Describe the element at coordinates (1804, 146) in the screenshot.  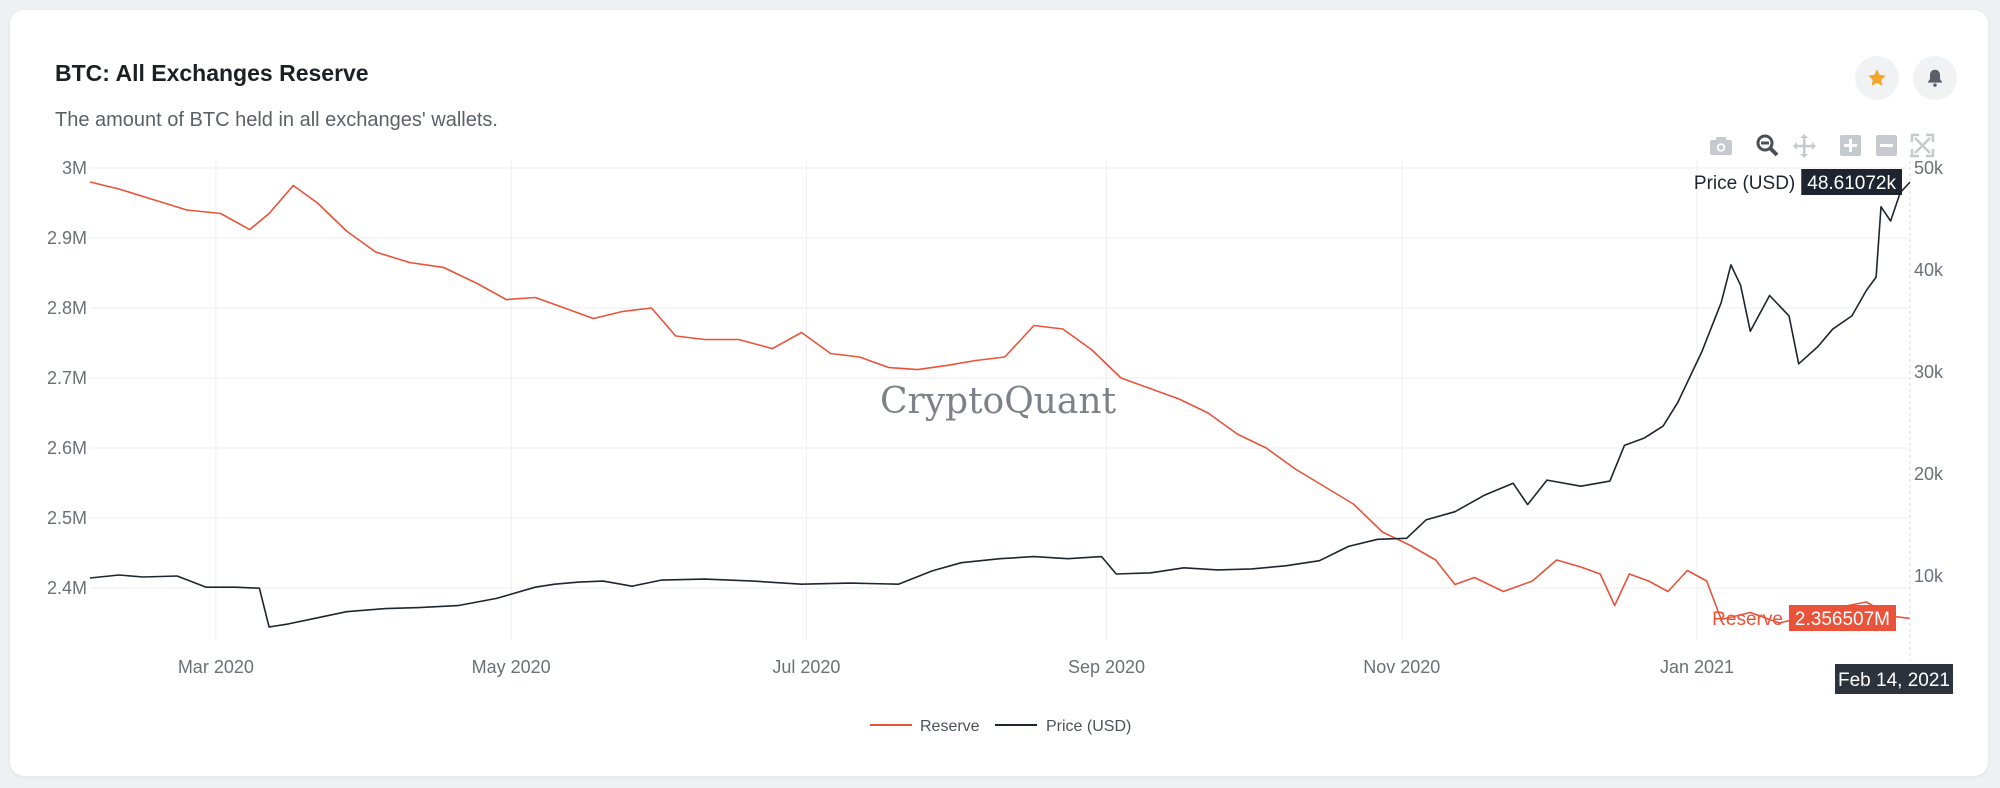
I see `pan-icon` at that location.